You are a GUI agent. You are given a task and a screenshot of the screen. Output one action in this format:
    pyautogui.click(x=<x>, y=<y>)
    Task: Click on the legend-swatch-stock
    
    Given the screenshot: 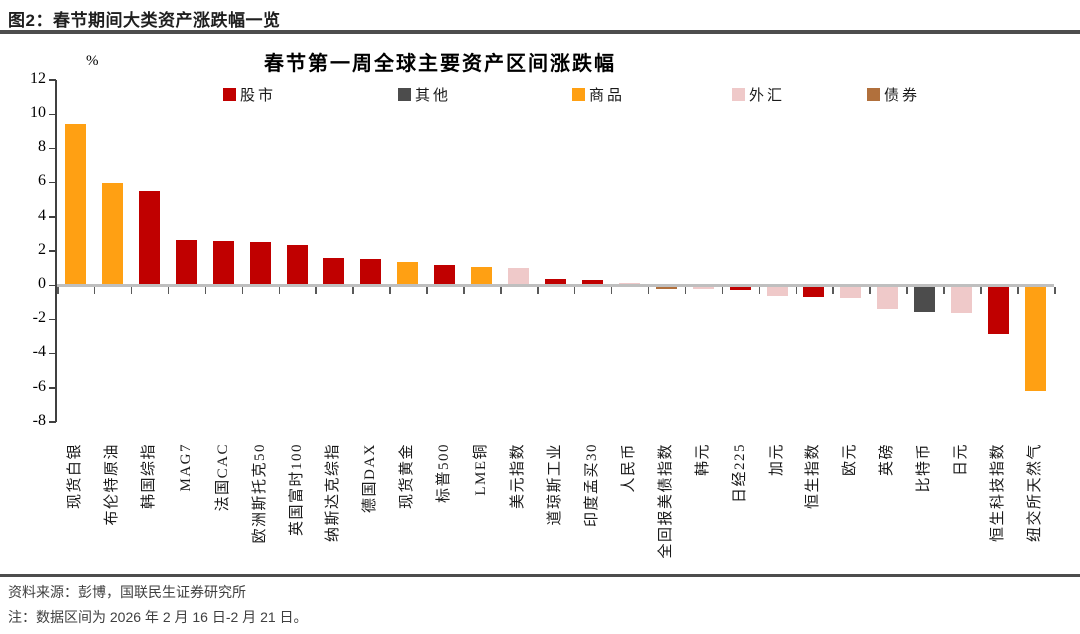 What is the action you would take?
    pyautogui.click(x=229, y=94)
    